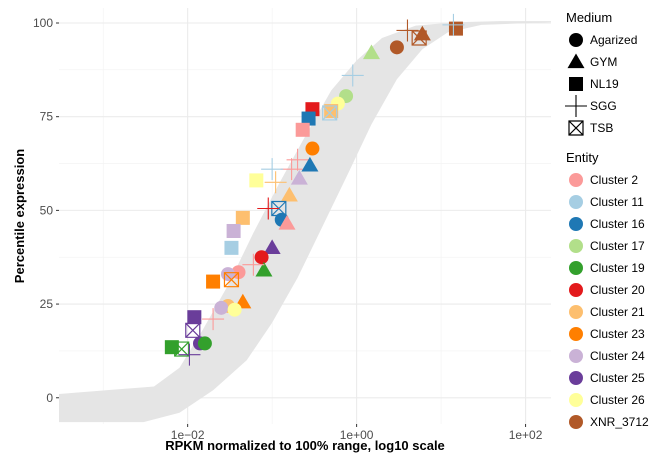 This screenshot has width=654, height=456. I want to click on point-cluster-16-square, so click(308, 118).